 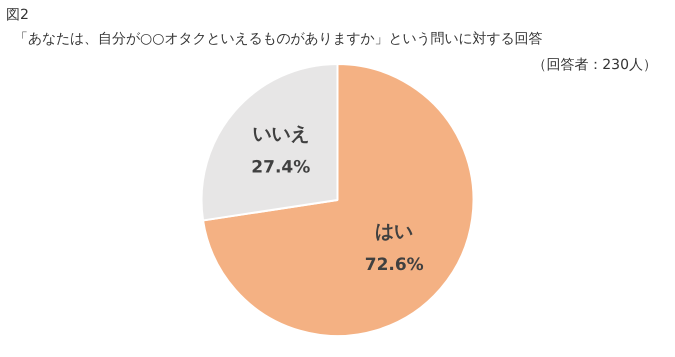 I want to click on slice-label: いいえ, so click(x=281, y=134).